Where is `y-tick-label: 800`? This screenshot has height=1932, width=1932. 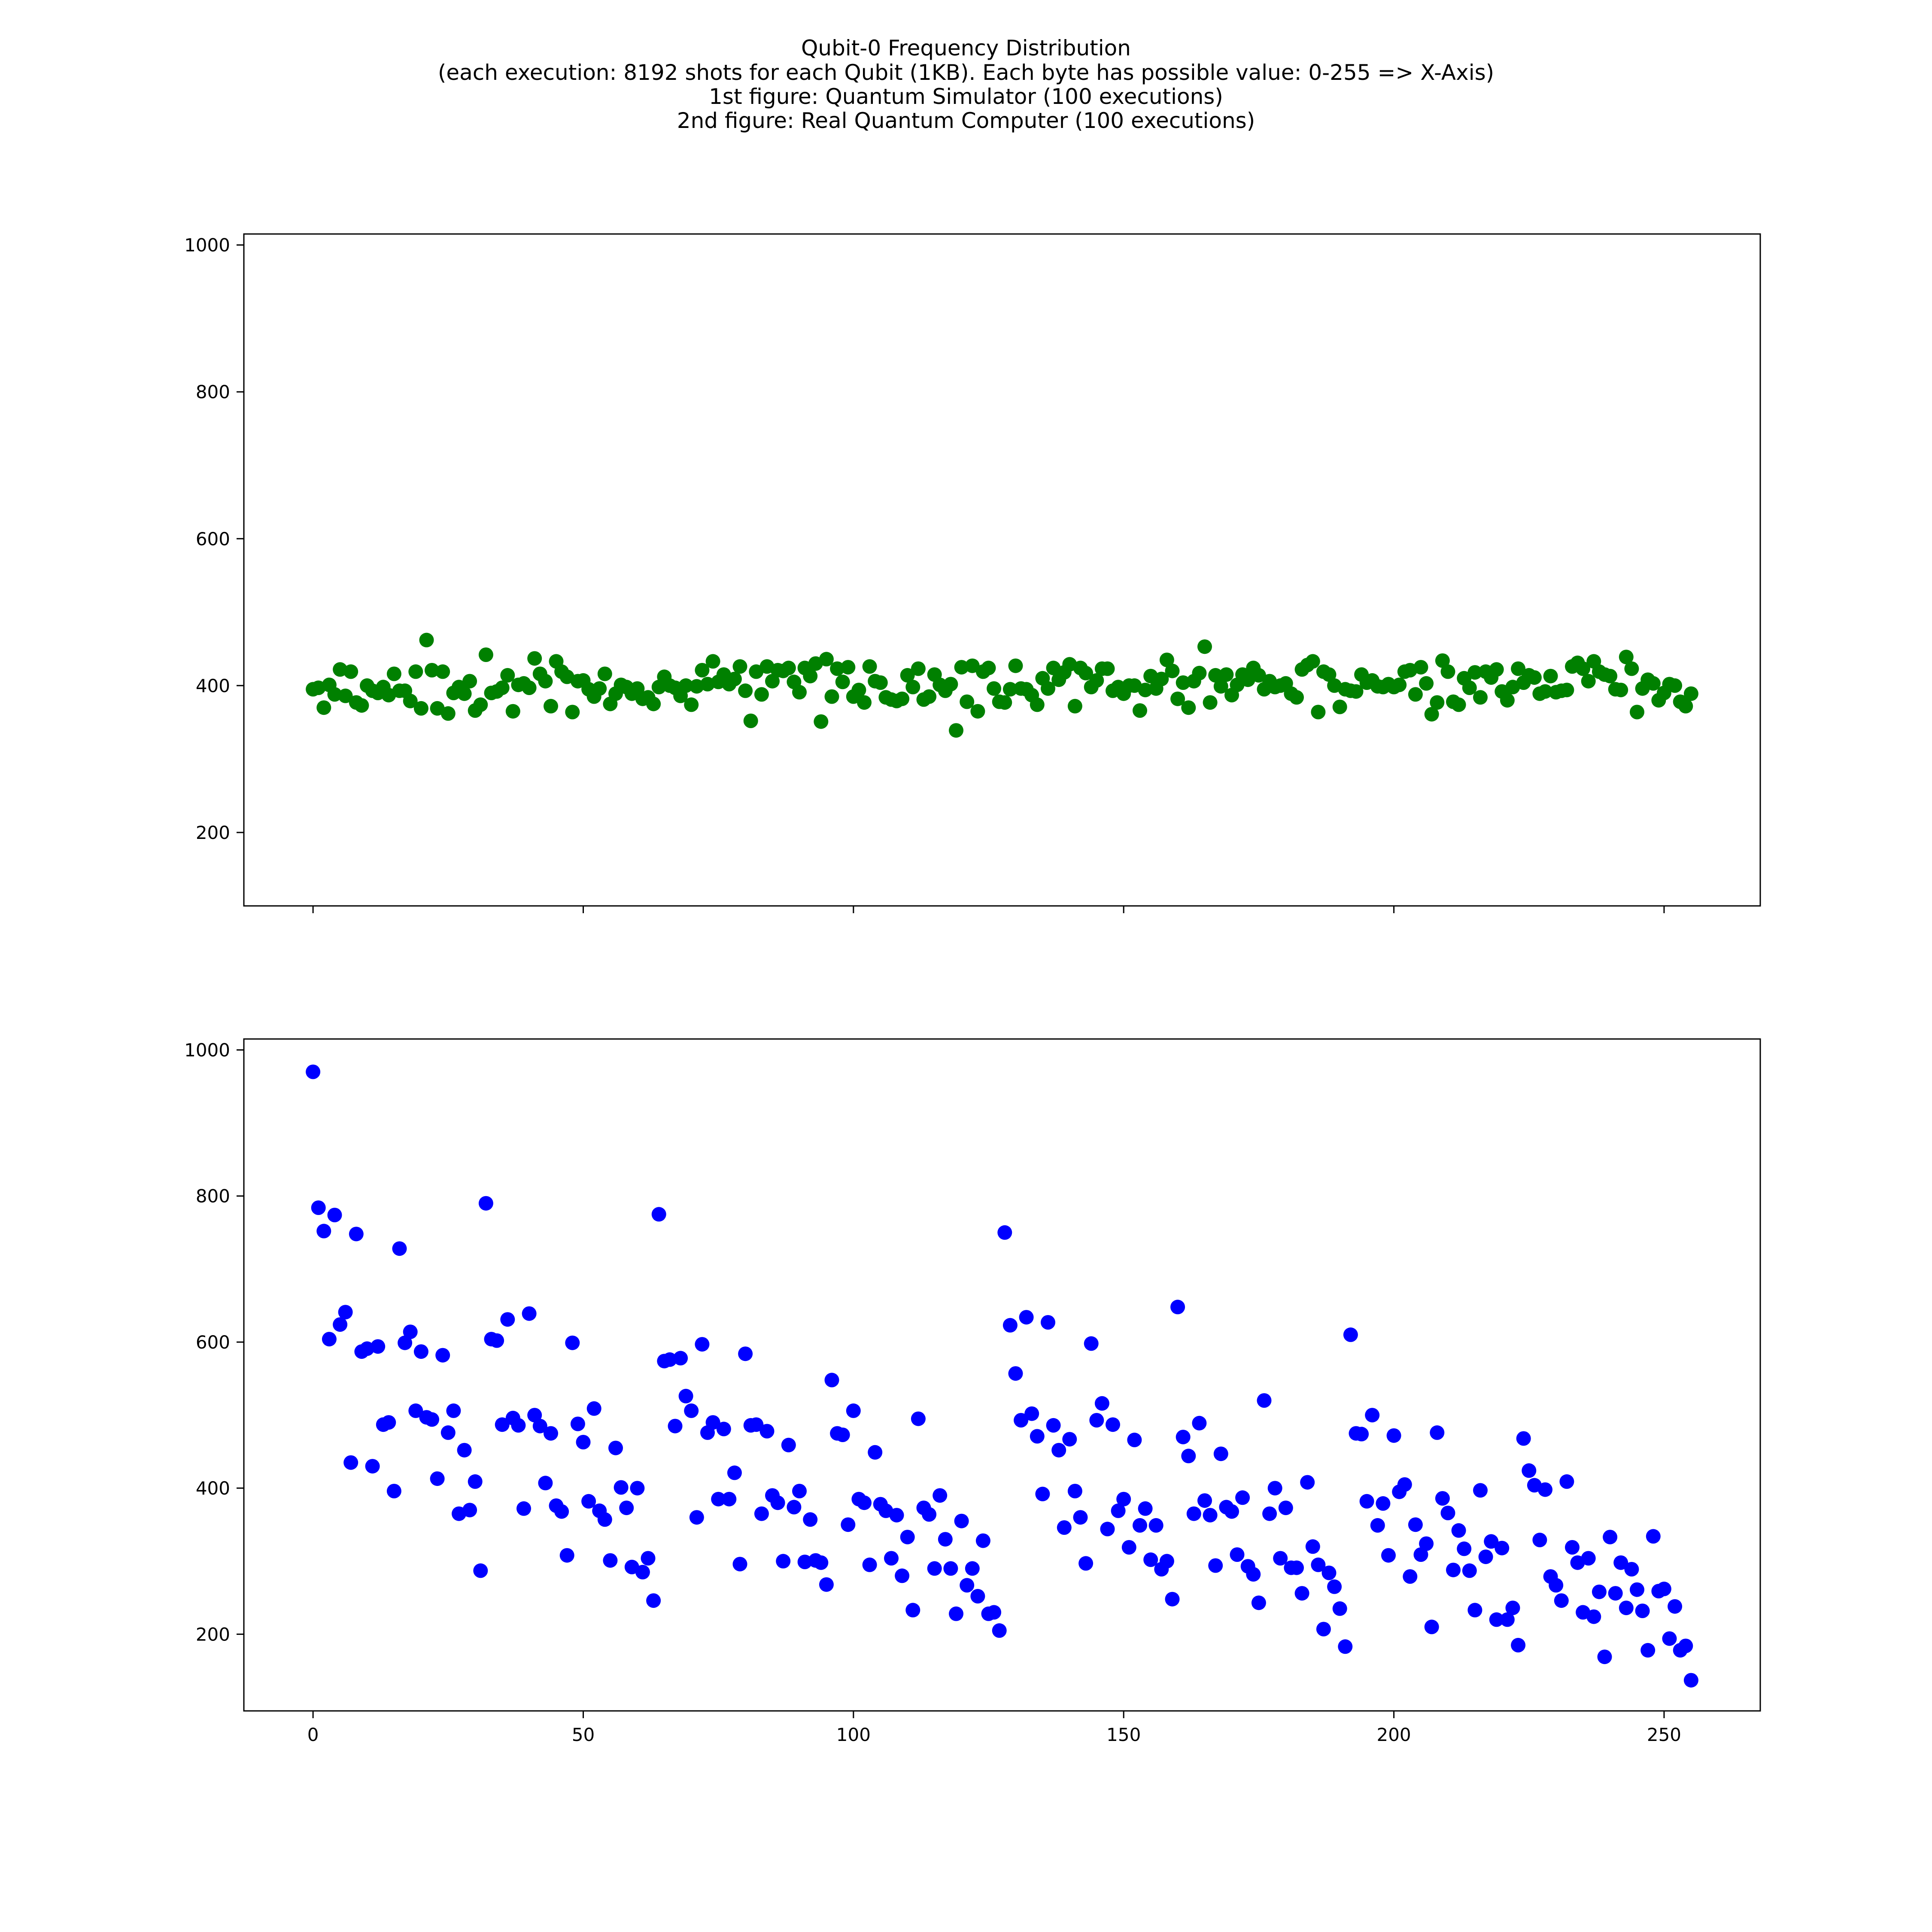
y-tick-label: 800 is located at coordinates (213, 392).